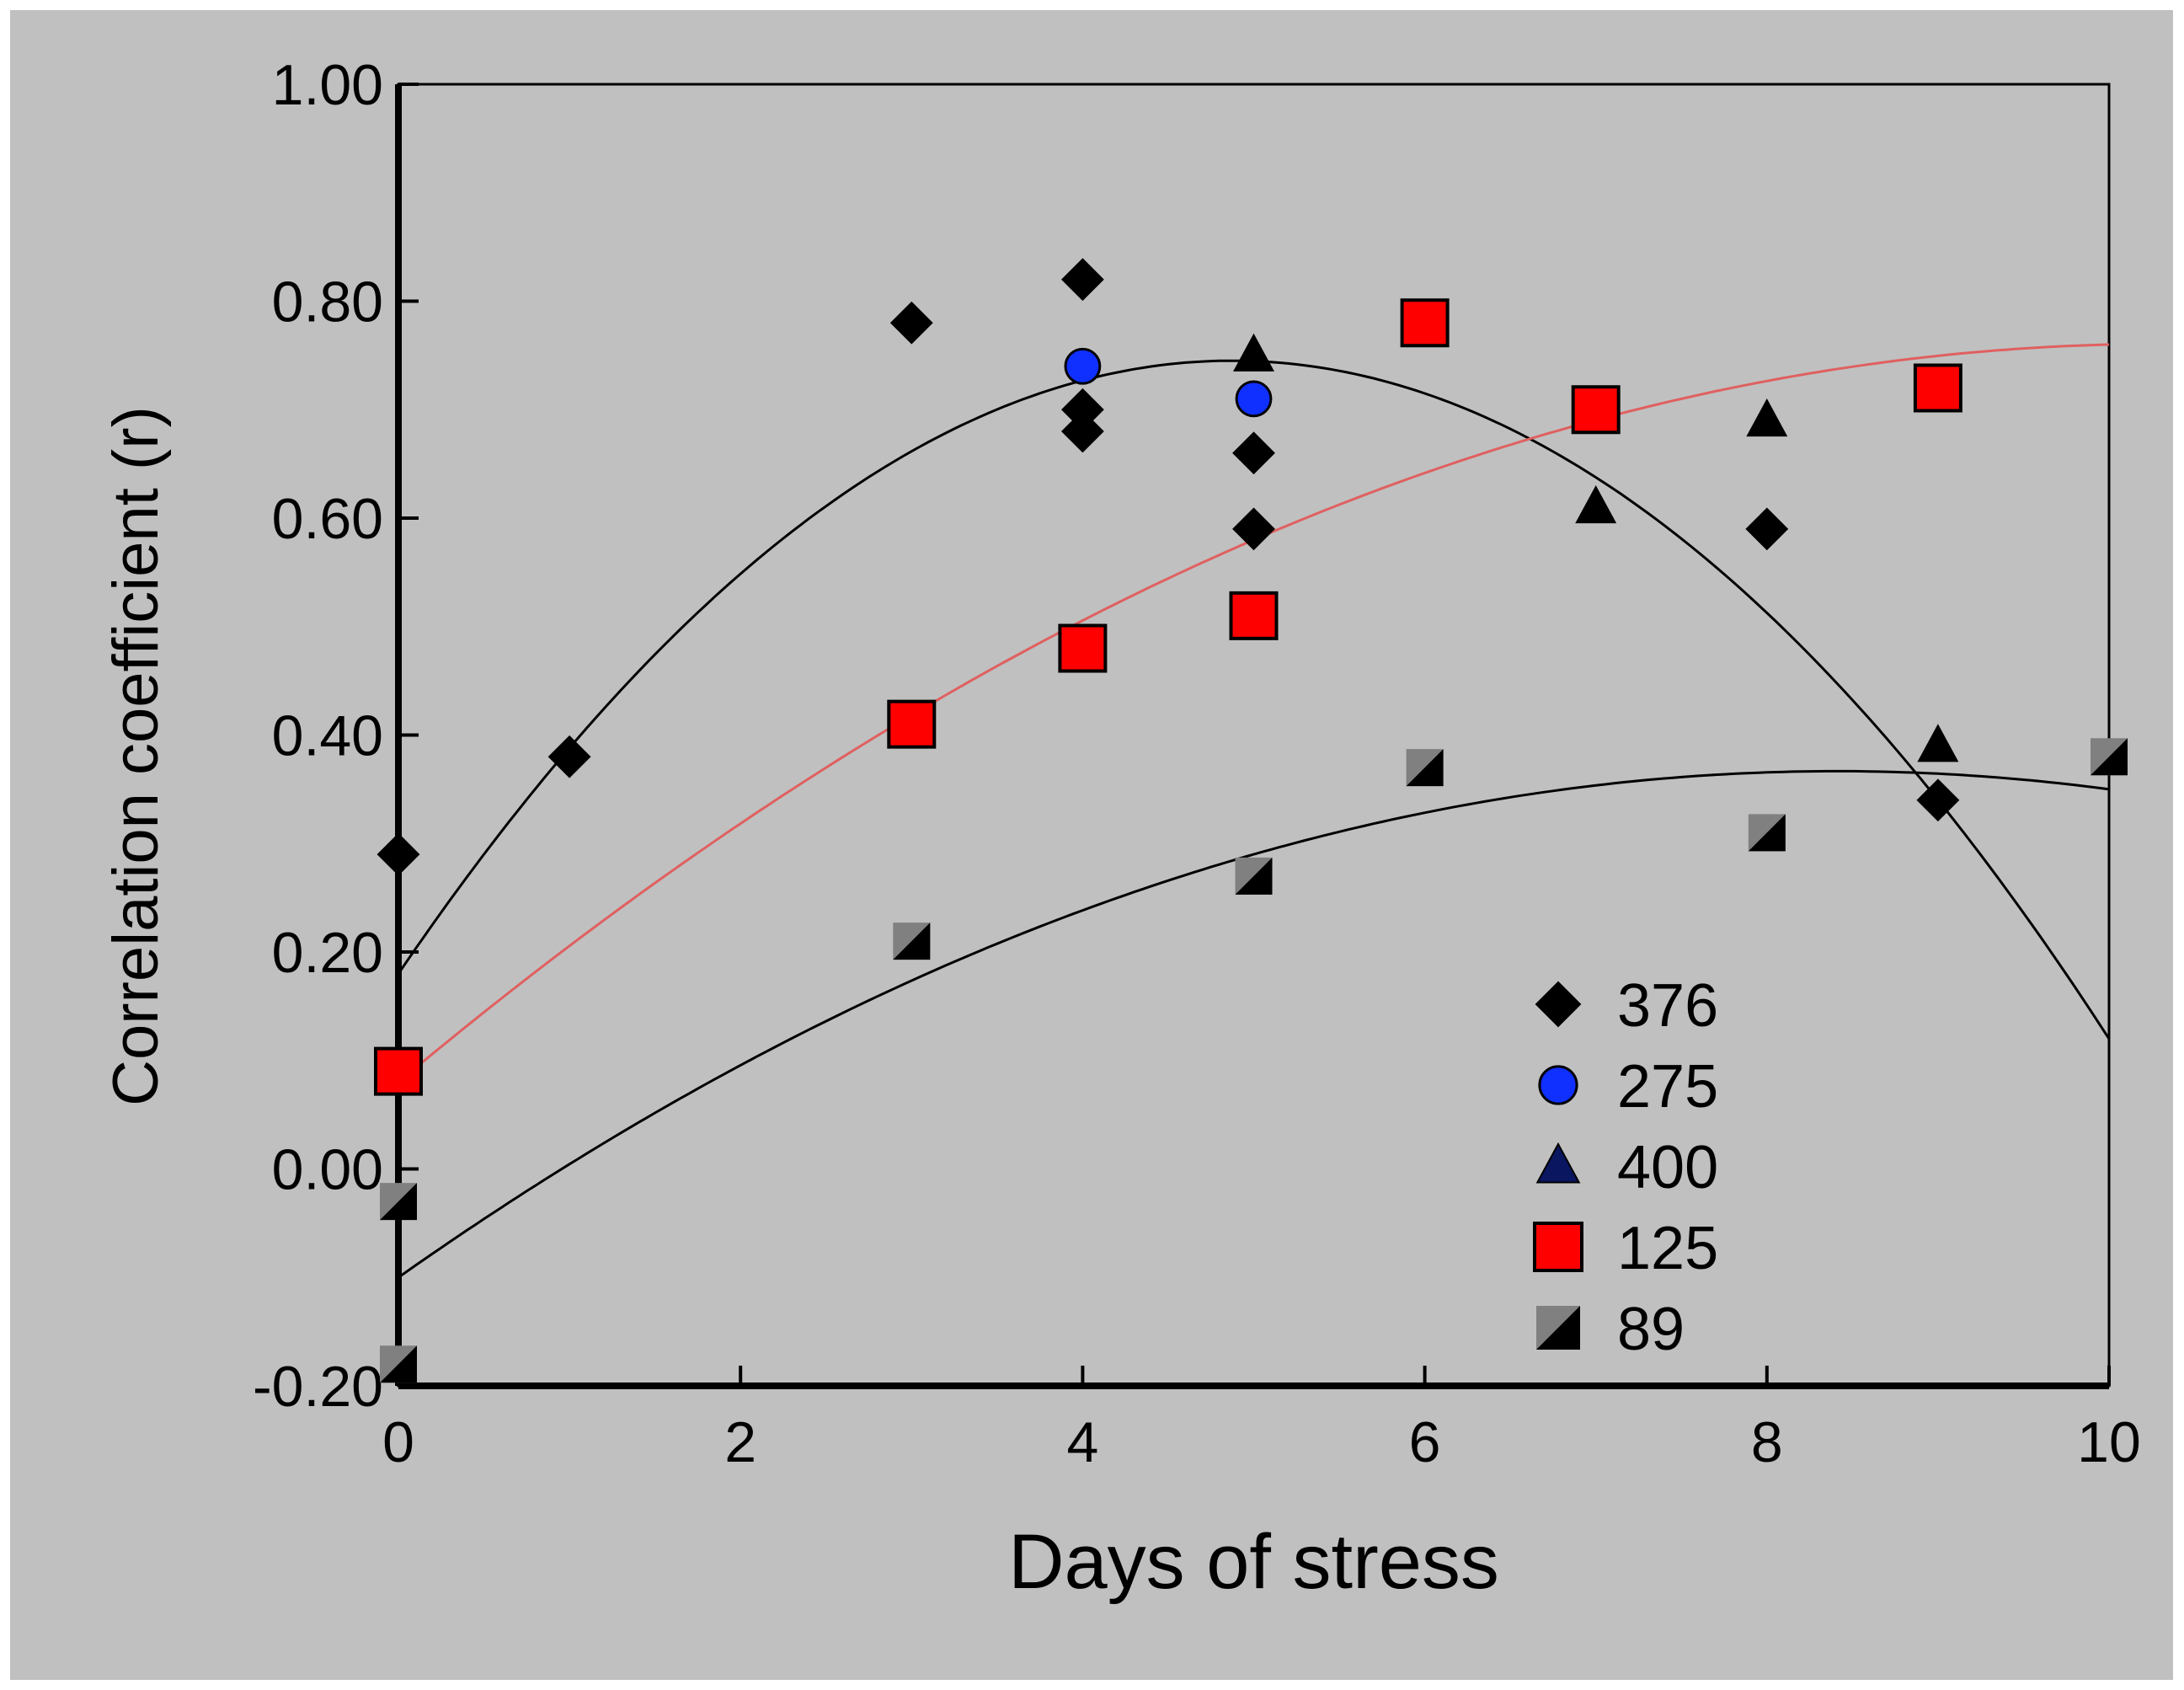 The image size is (2184, 1690). What do you see at coordinates (740, 1442) in the screenshot?
I see `x-tick-label: 2` at bounding box center [740, 1442].